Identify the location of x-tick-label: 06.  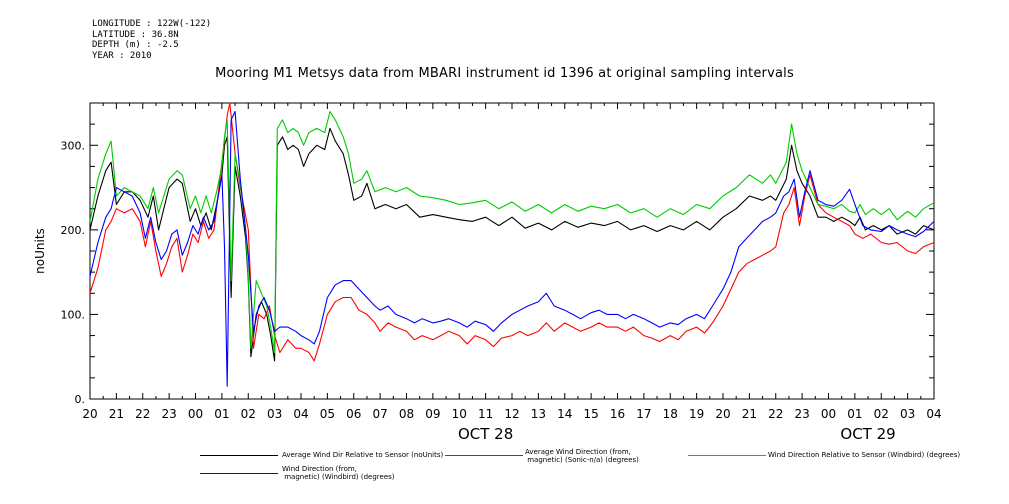
(353, 414).